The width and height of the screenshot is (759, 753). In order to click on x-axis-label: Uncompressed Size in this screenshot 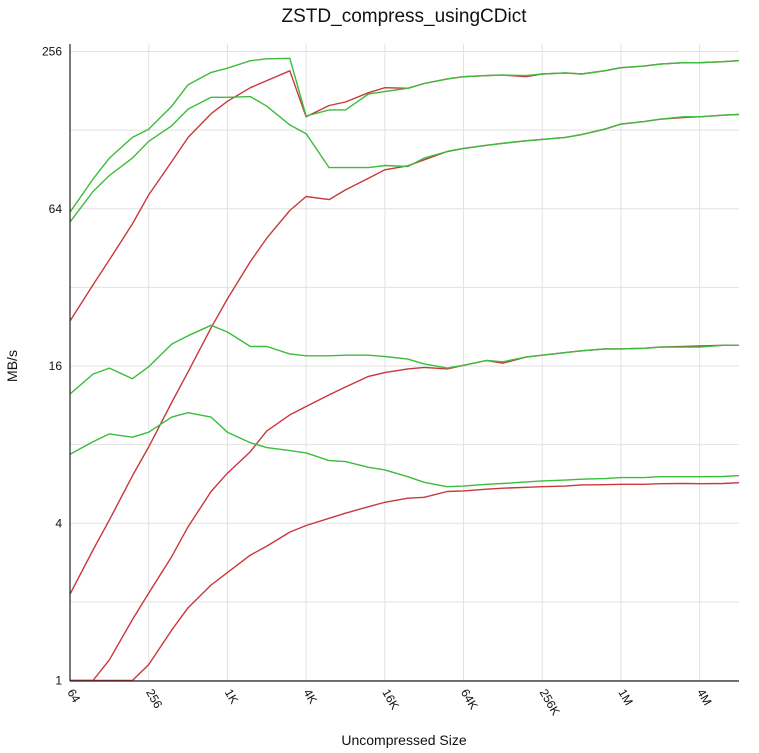, I will do `click(403, 740)`.